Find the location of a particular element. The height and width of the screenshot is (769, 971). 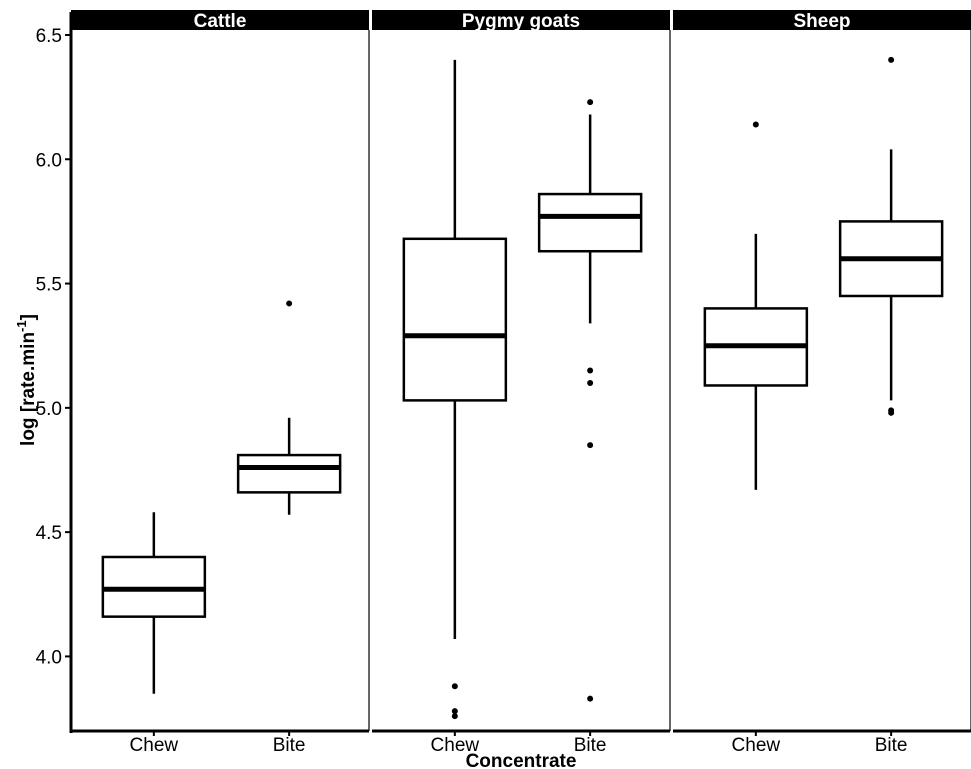

facet-strip-label: Sheep is located at coordinates (821, 21).